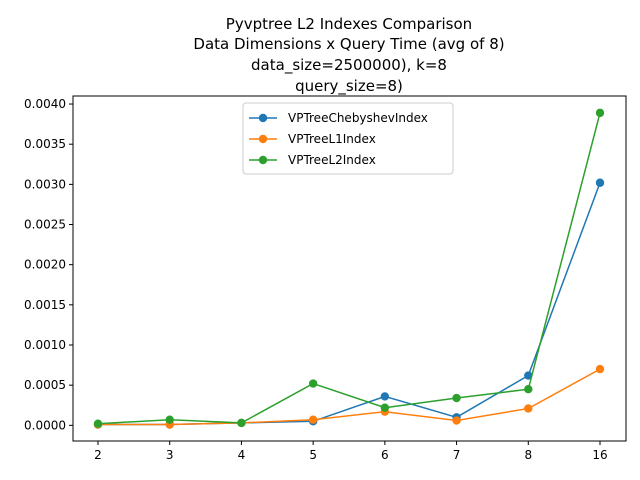  What do you see at coordinates (263, 139) in the screenshot?
I see `legend-marker-vptreel1index` at bounding box center [263, 139].